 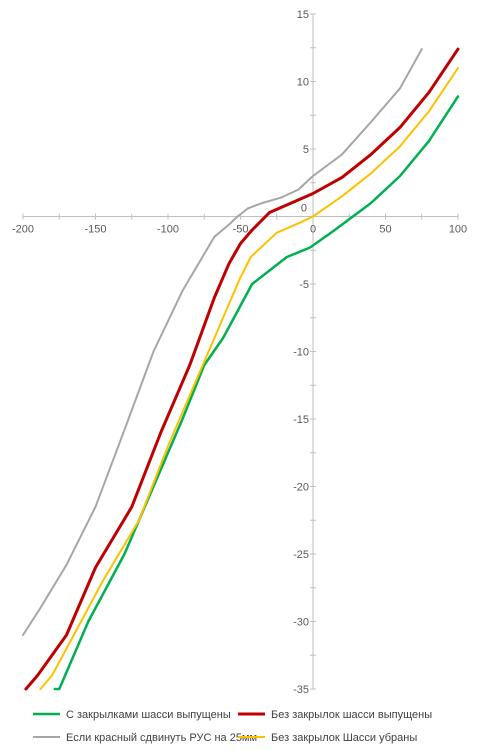 What do you see at coordinates (304, 285) in the screenshot?
I see `y-tick-label: -5` at bounding box center [304, 285].